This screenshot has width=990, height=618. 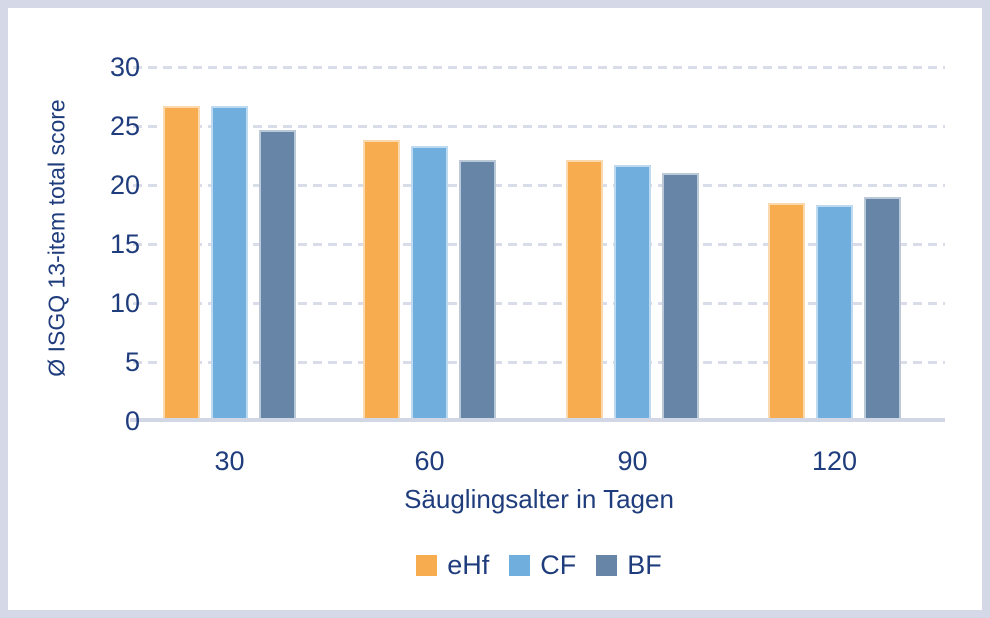 I want to click on x-tick-label: 120, so click(x=834, y=461).